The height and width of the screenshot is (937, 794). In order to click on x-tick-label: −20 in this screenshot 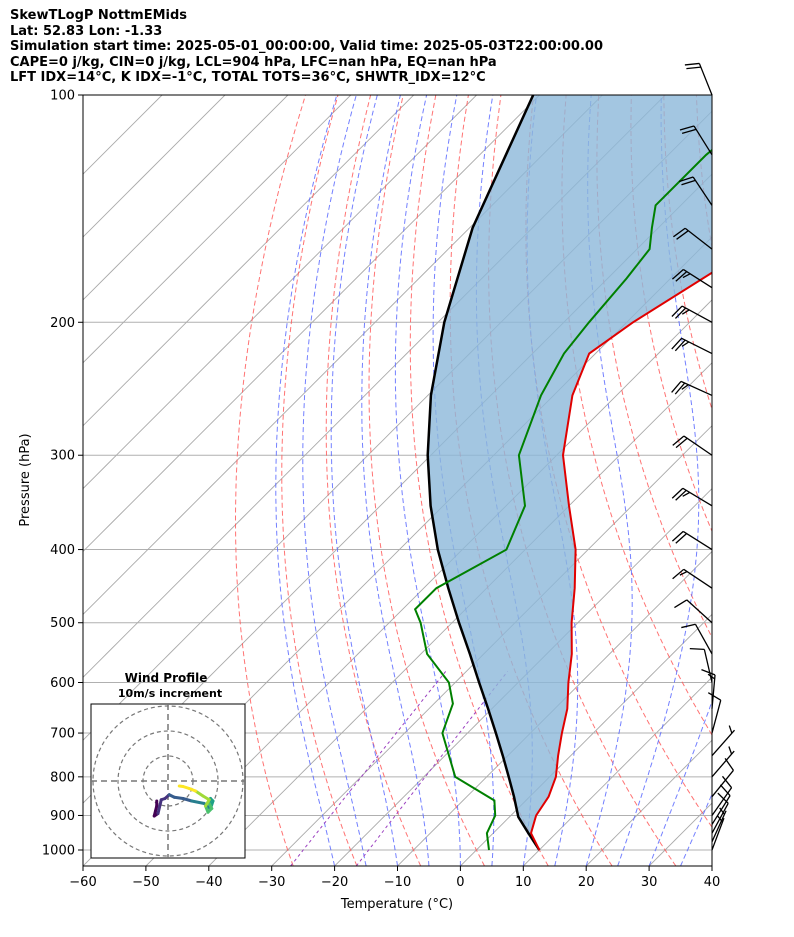, I will do `click(334, 882)`.